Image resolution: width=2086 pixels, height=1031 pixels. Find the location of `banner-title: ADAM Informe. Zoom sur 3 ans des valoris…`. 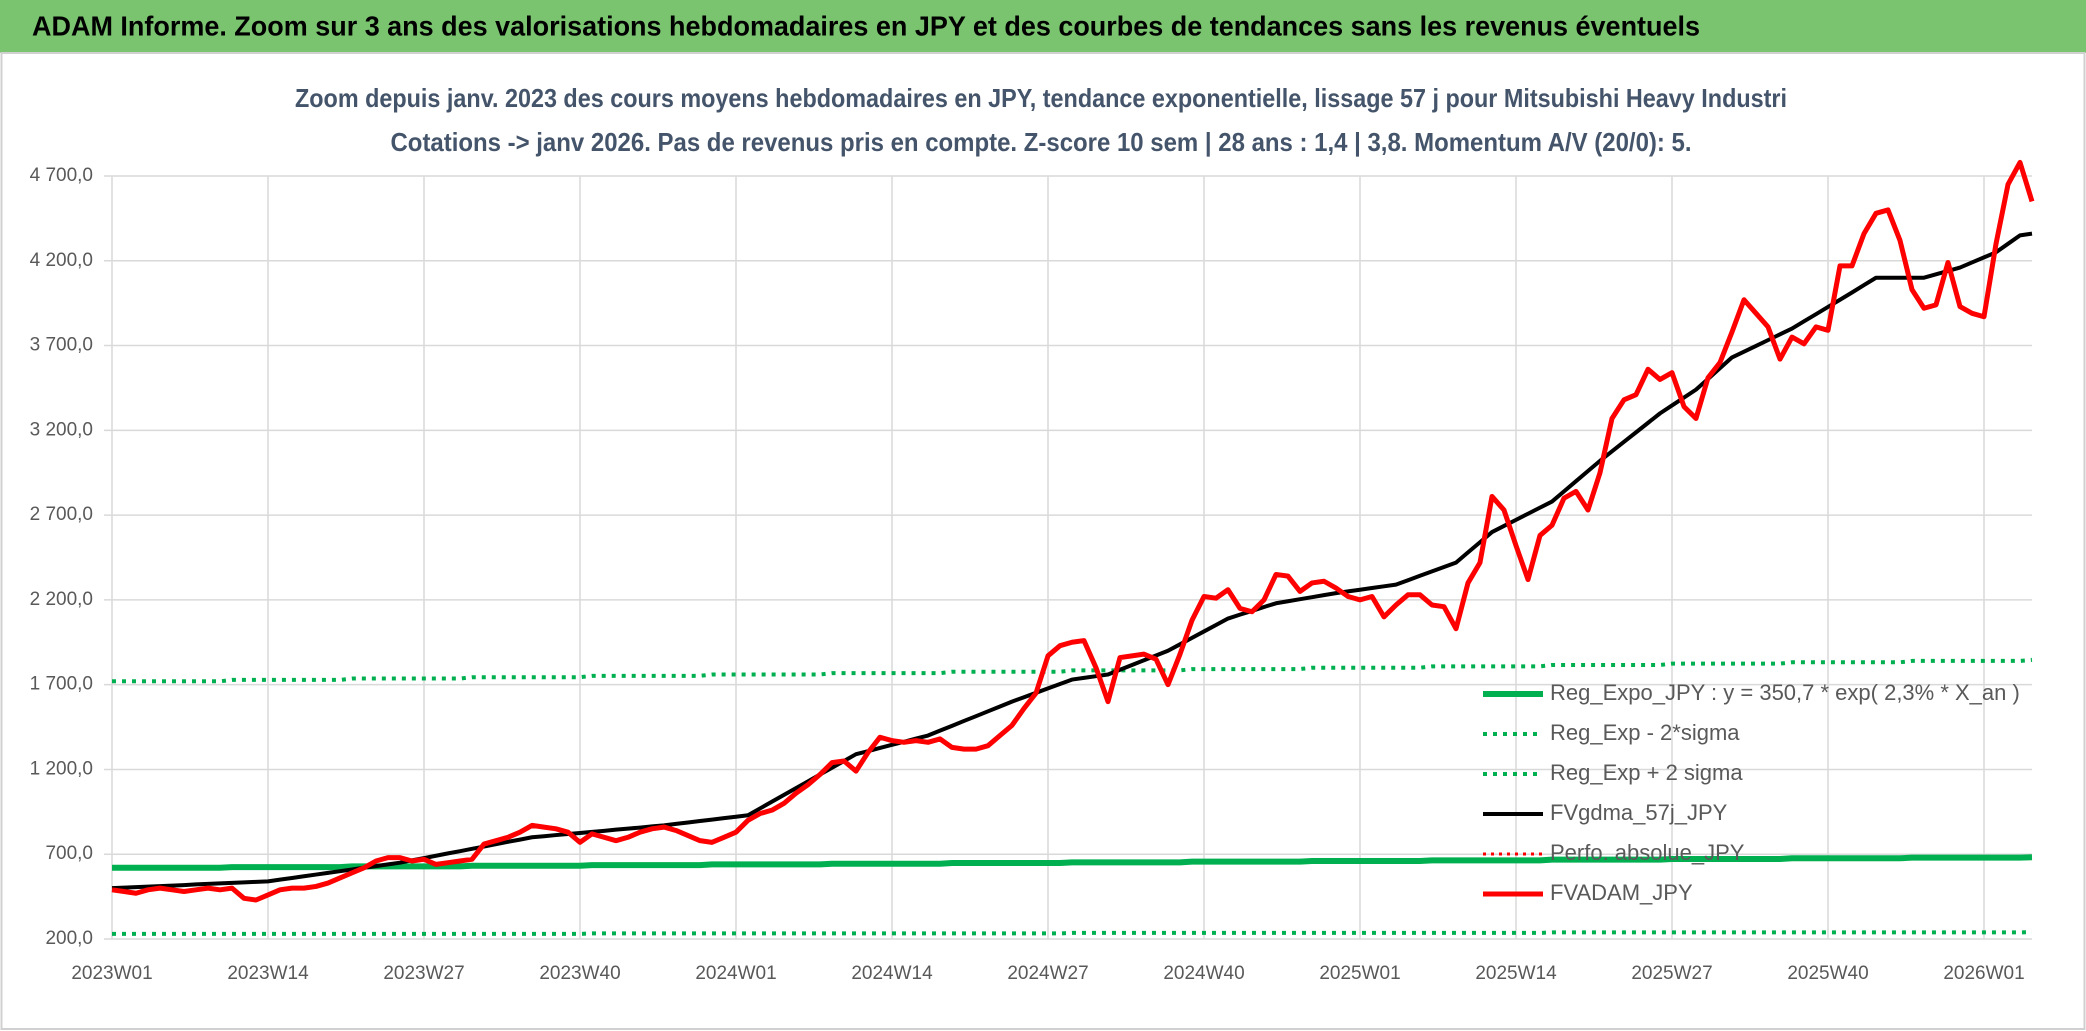

banner-title: ADAM Informe. Zoom sur 3 ans des valoris… is located at coordinates (866, 25).